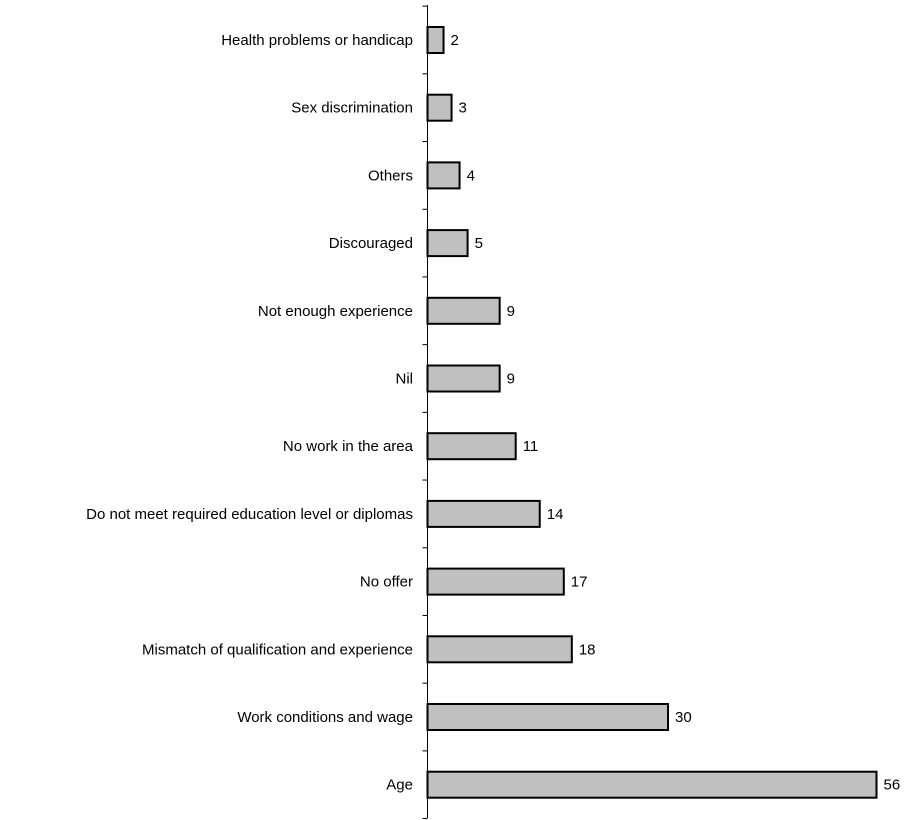 The height and width of the screenshot is (820, 904). What do you see at coordinates (405, 379) in the screenshot?
I see `category-label: Nil` at bounding box center [405, 379].